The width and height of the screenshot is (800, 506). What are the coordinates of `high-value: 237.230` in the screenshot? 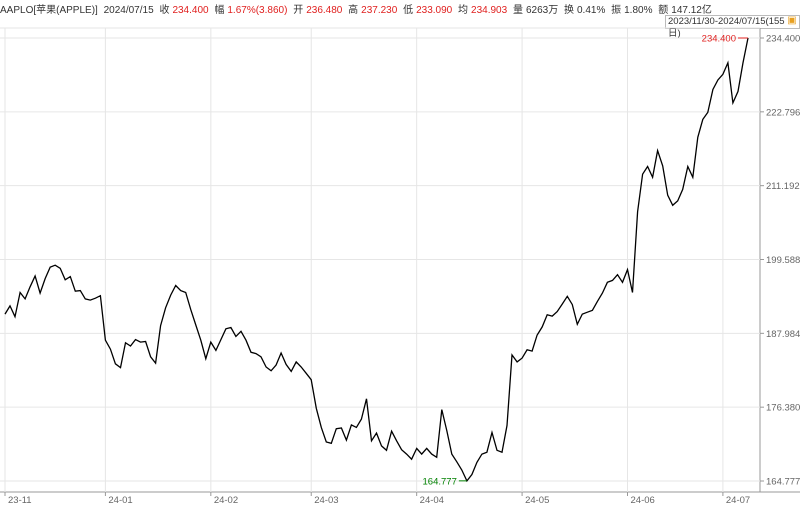 It's located at (379, 10).